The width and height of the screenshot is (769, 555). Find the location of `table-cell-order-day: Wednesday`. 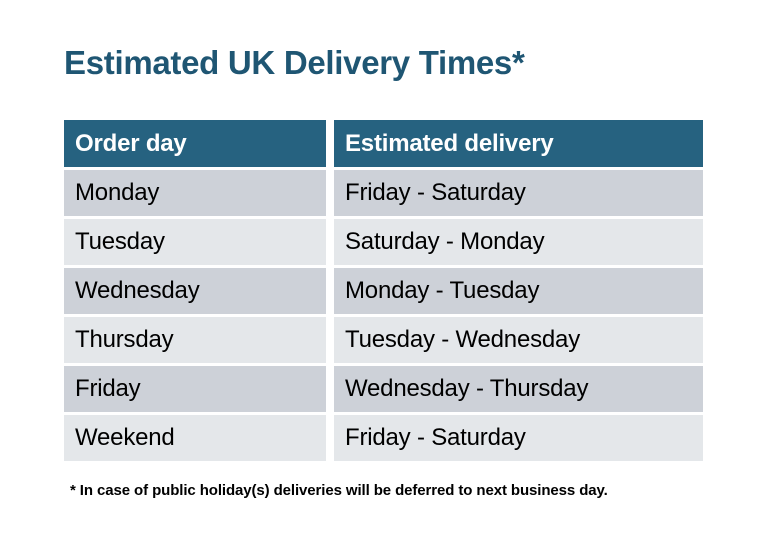

table-cell-order-day: Wednesday is located at coordinates (195, 291).